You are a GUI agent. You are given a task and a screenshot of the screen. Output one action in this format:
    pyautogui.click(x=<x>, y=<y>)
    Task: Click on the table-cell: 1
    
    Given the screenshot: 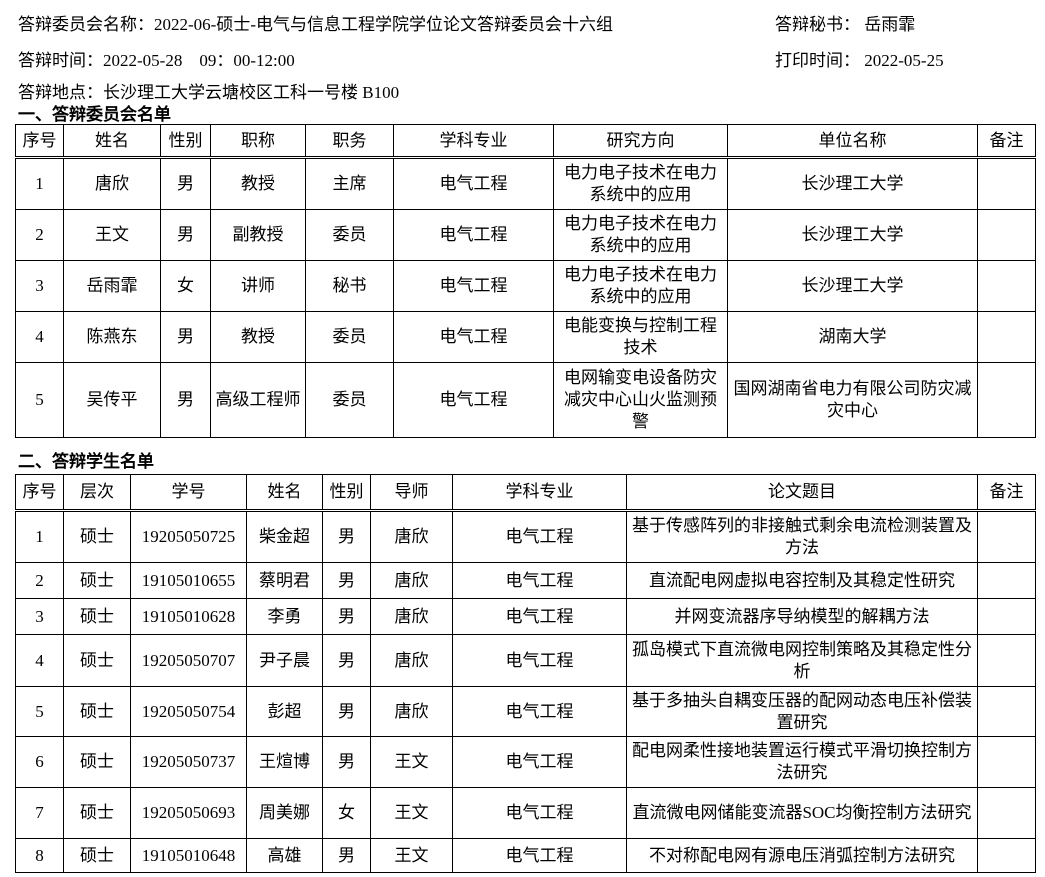 What is the action you would take?
    pyautogui.click(x=39, y=183)
    